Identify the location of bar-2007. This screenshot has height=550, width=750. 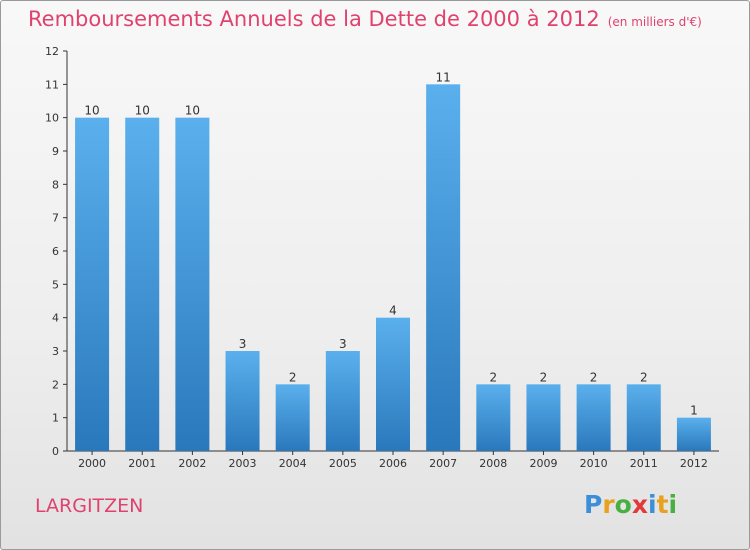
(443, 267).